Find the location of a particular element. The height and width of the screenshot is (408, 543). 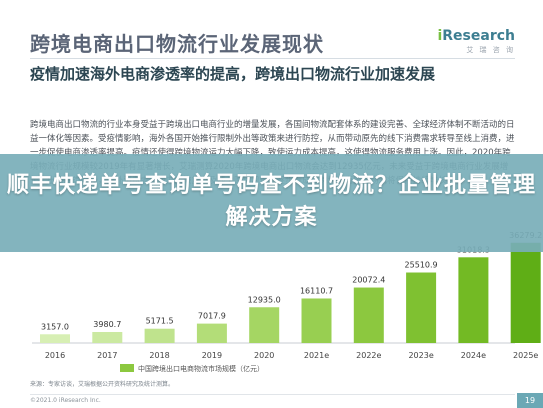

bar-2017 is located at coordinates (107, 337).